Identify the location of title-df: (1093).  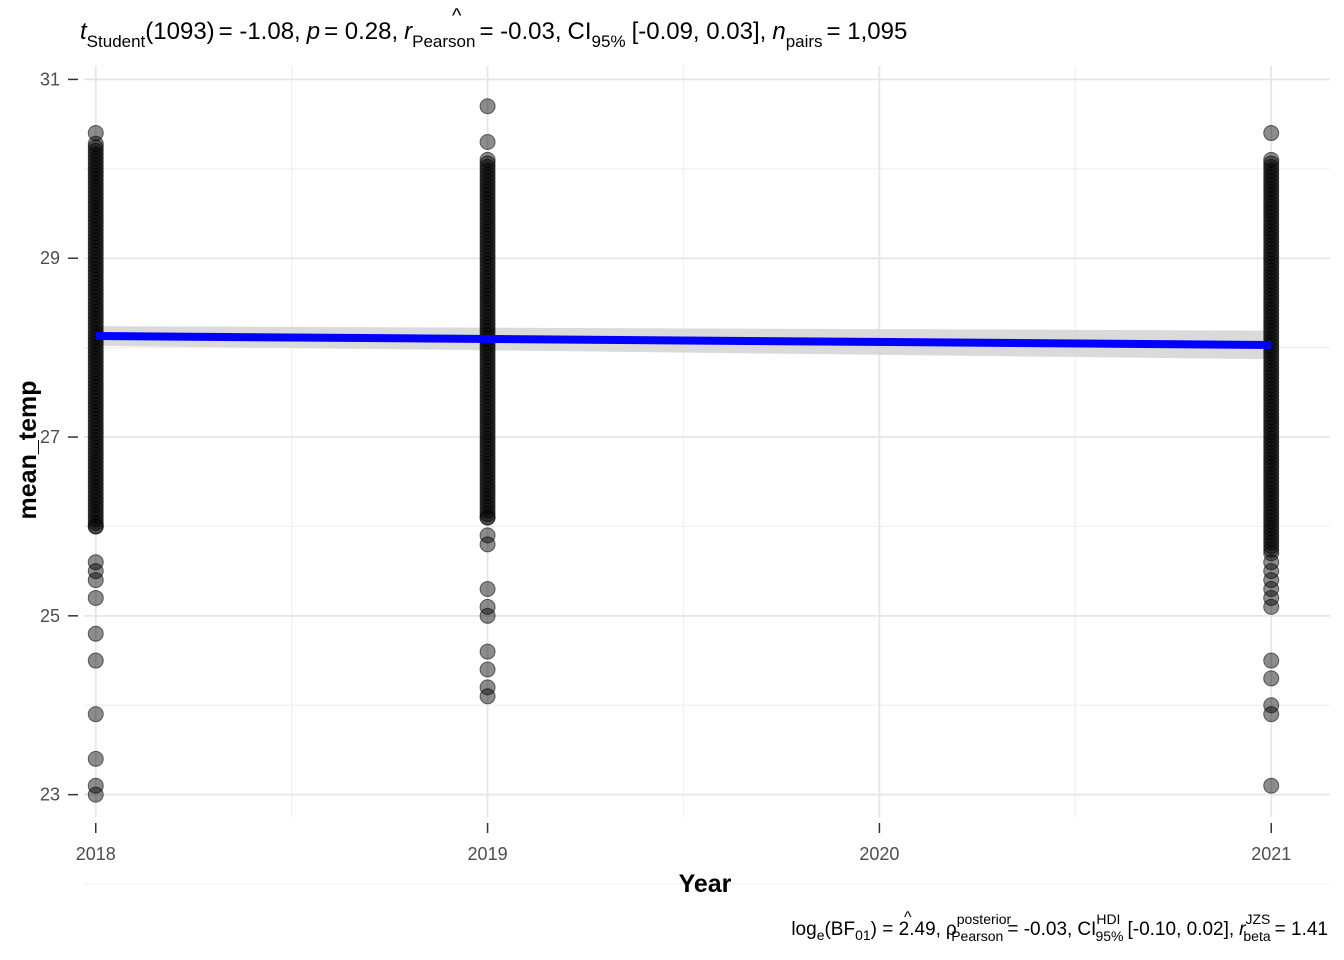
(179, 31).